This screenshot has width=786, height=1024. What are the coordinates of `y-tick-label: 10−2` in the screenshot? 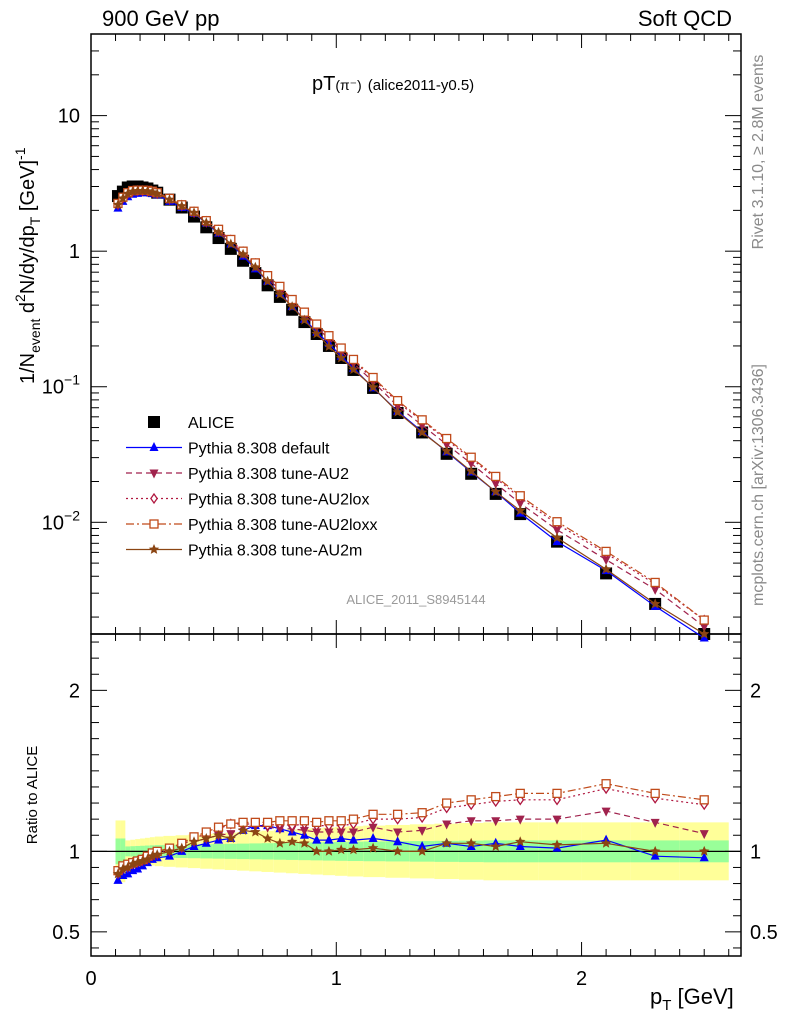 It's located at (61, 520).